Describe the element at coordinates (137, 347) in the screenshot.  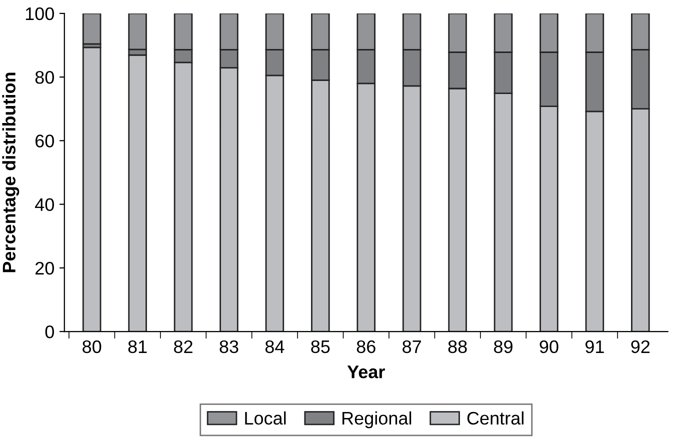
I see `x-tick-label: 81` at that location.